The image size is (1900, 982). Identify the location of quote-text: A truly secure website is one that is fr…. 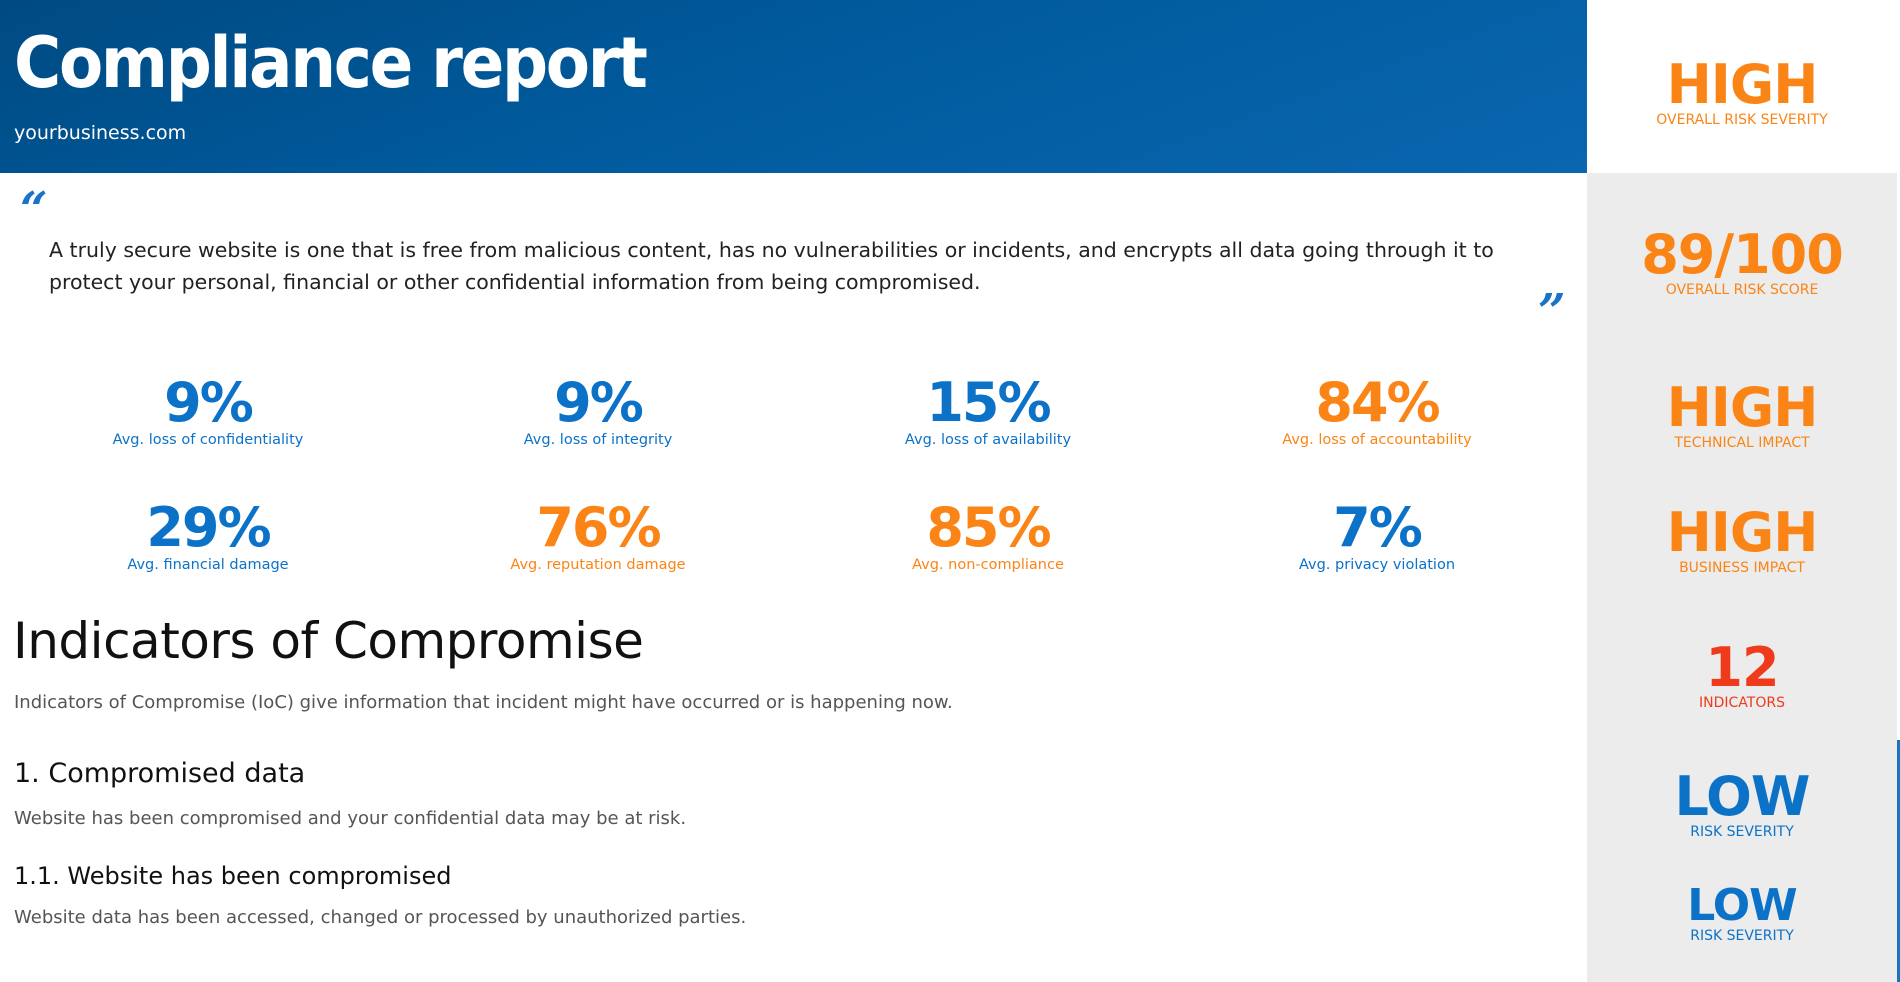
(771, 266).